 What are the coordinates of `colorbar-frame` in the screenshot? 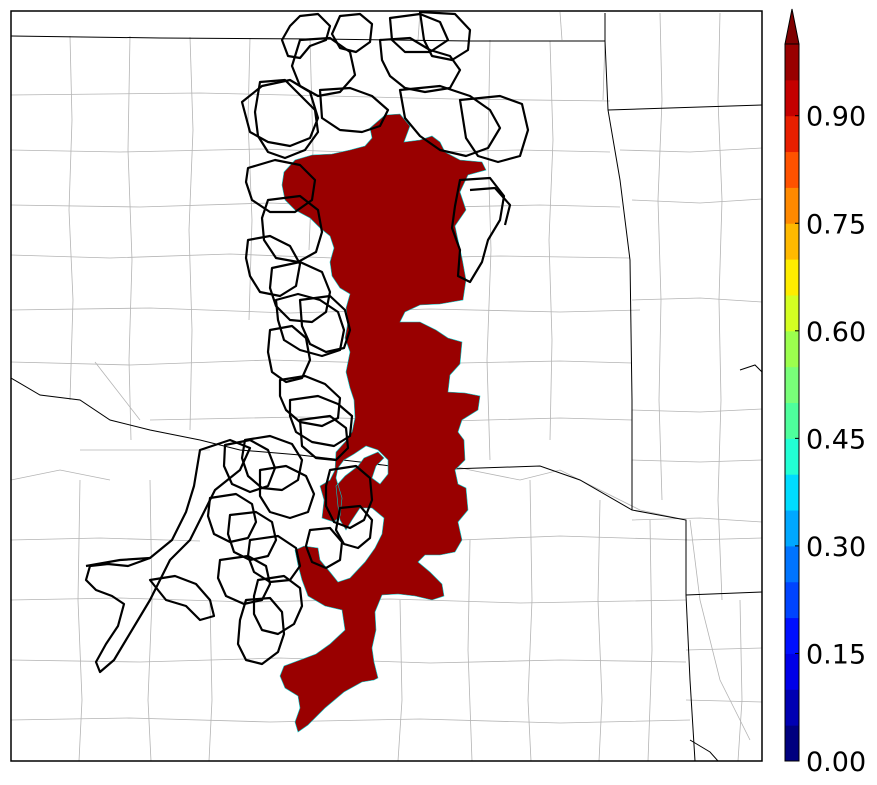 It's located at (792, 402).